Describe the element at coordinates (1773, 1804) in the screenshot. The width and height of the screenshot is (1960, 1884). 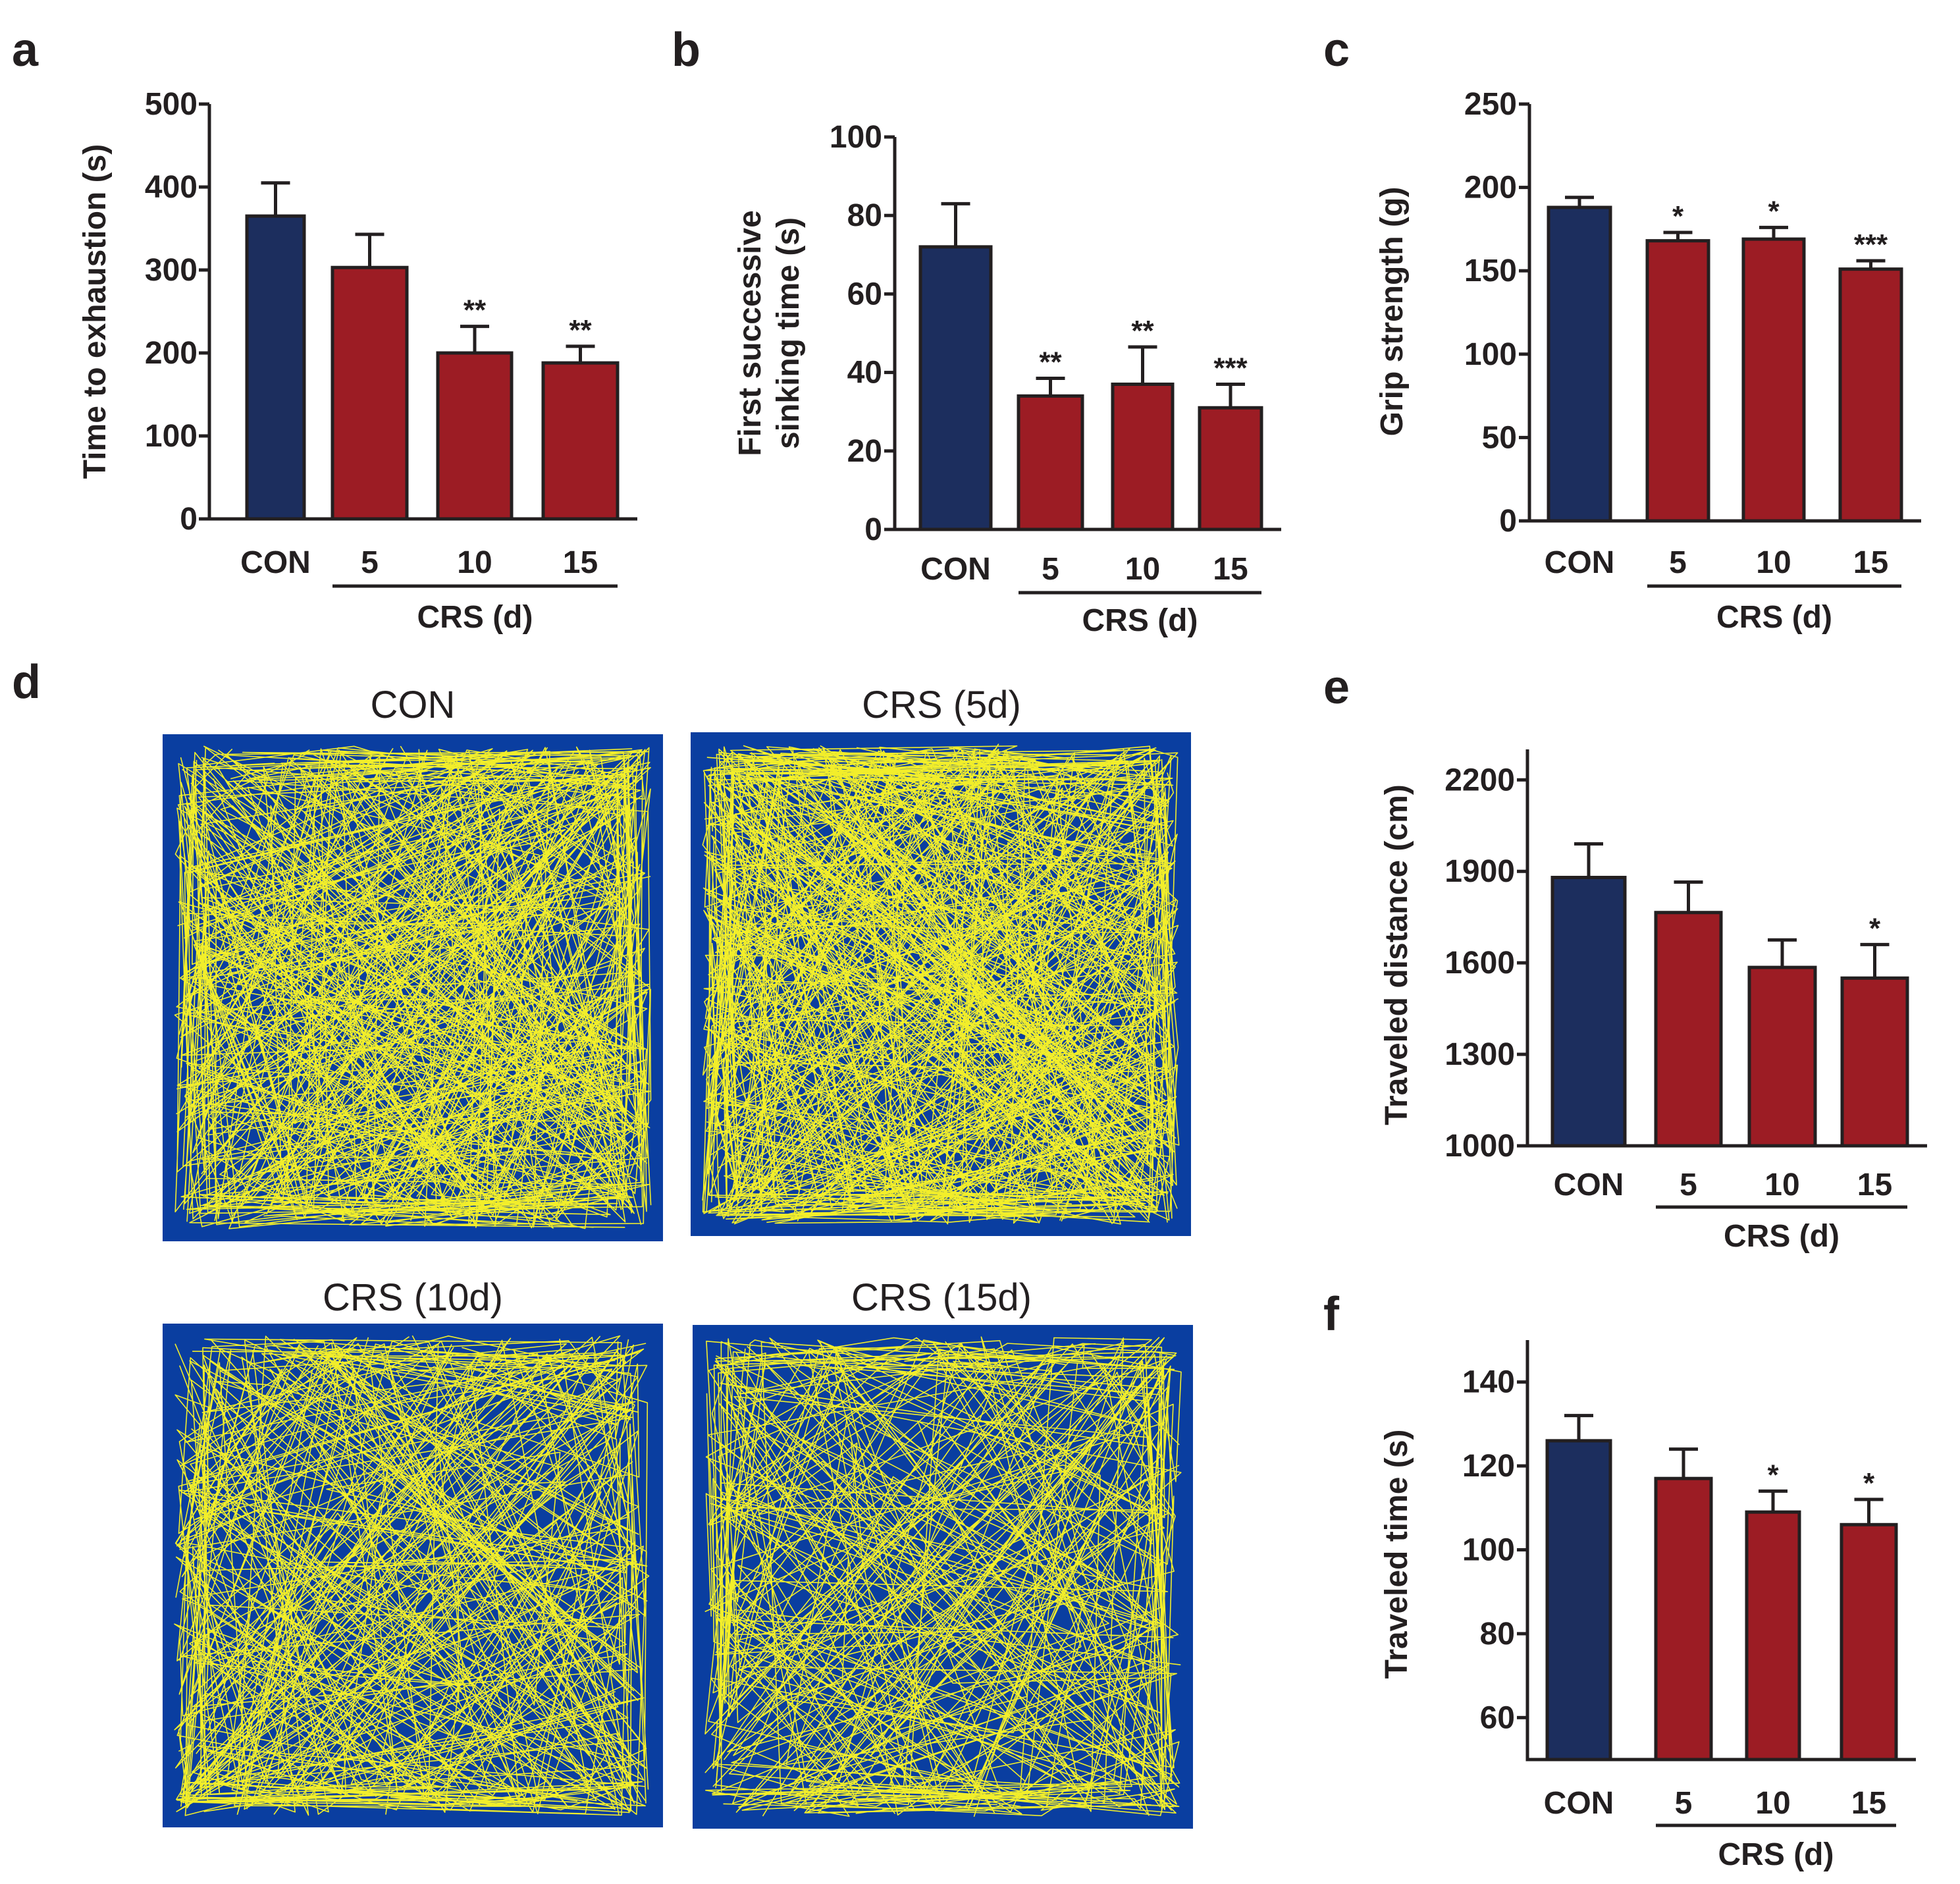
I see `category-label-f-2: 10` at that location.